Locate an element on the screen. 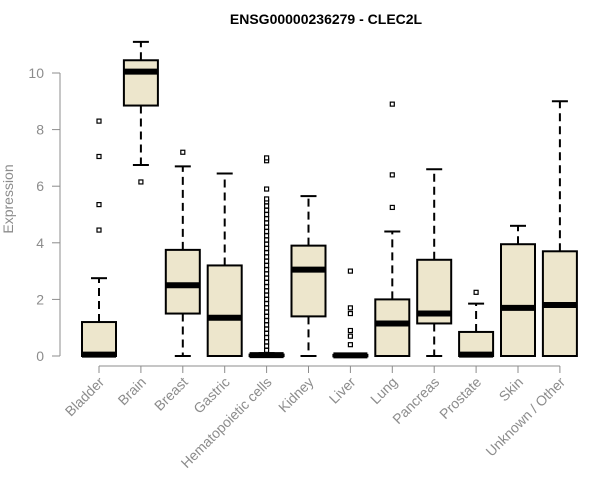 Image resolution: width=600 pixels, height=500 pixels. x-tick-label: Kidney is located at coordinates (296, 395).